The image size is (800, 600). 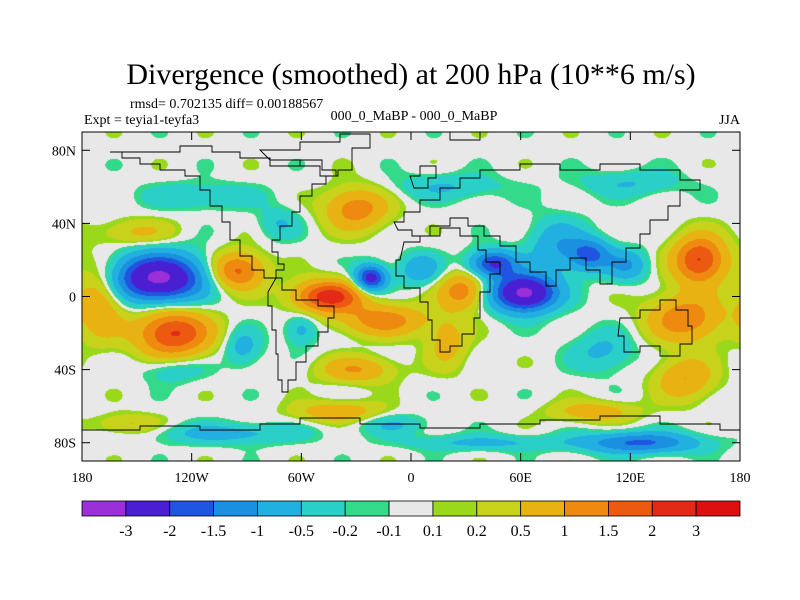 I want to click on colorbar: -3 -2 -1.5 -1 -0.5 -0.2 -0.1 0.1 0.2 0.5 1 1.5 2 3, so click(x=411, y=520).